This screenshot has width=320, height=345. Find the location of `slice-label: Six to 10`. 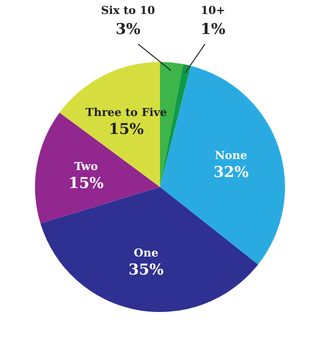

slice-label: Six to 10 is located at coordinates (128, 10).